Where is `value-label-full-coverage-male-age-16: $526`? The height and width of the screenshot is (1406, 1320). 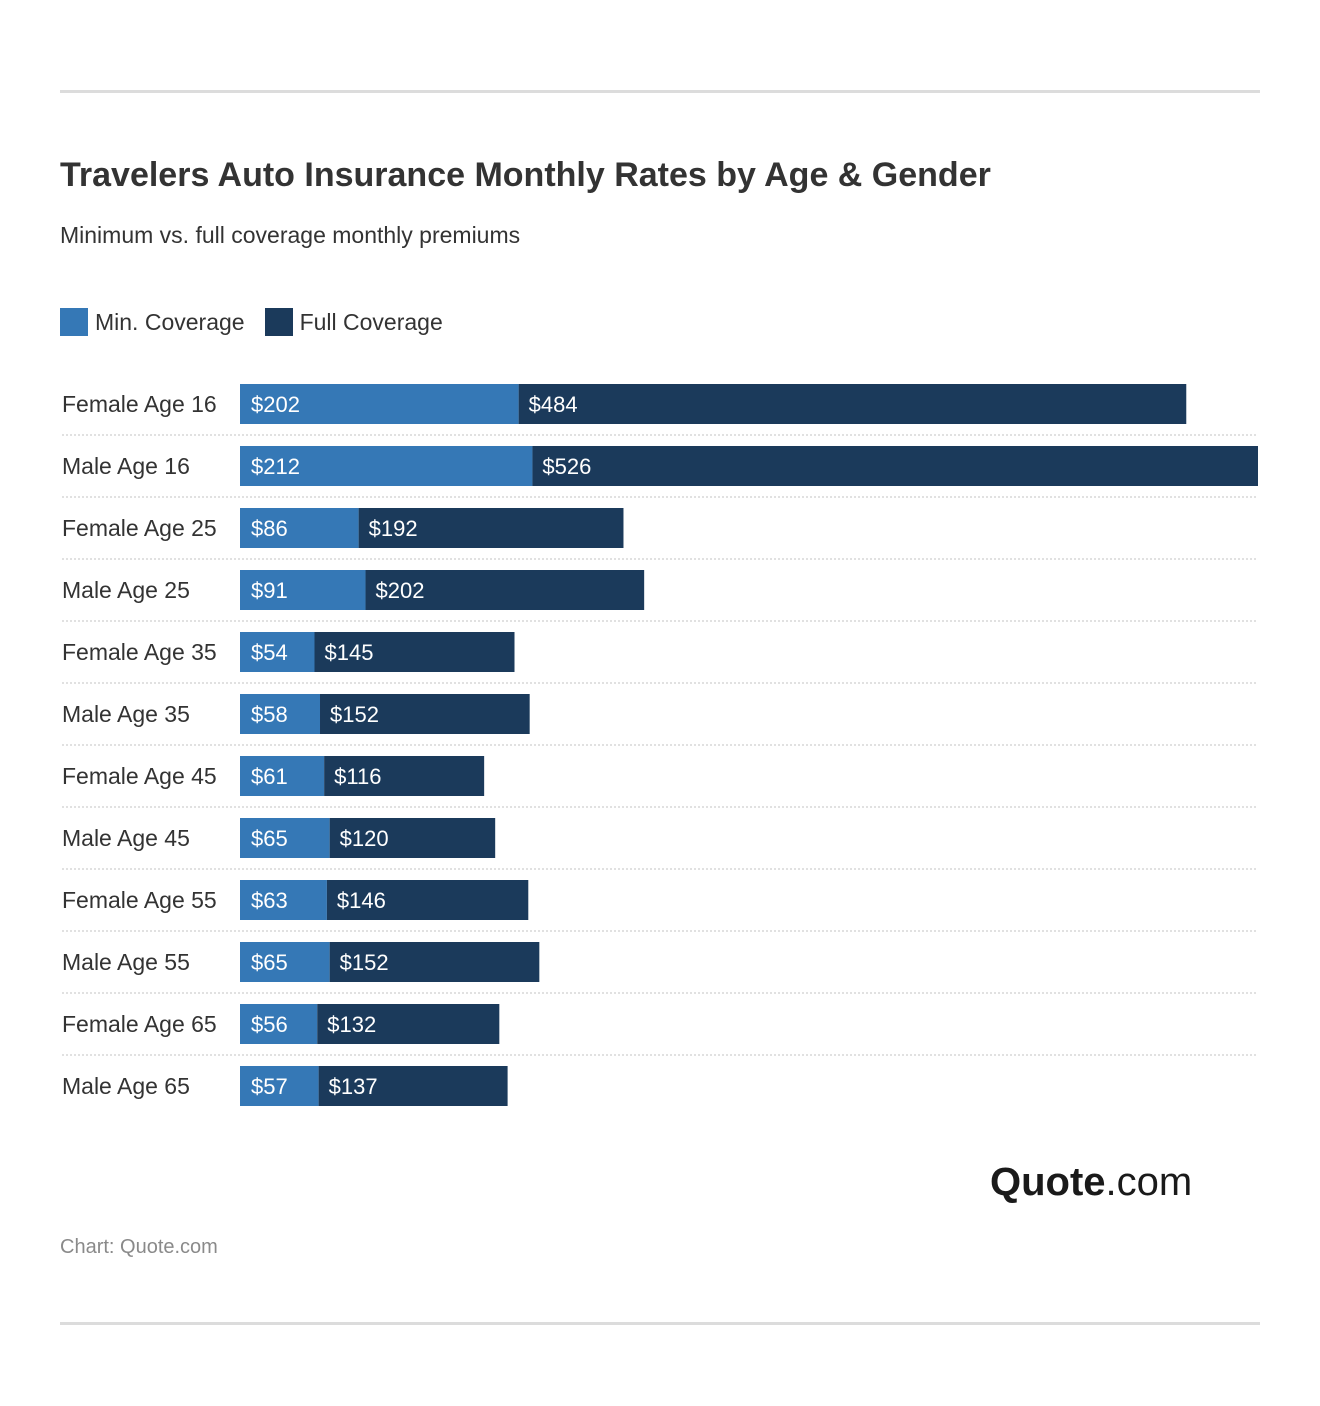 value-label-full-coverage-male-age-16: $526 is located at coordinates (566, 466).